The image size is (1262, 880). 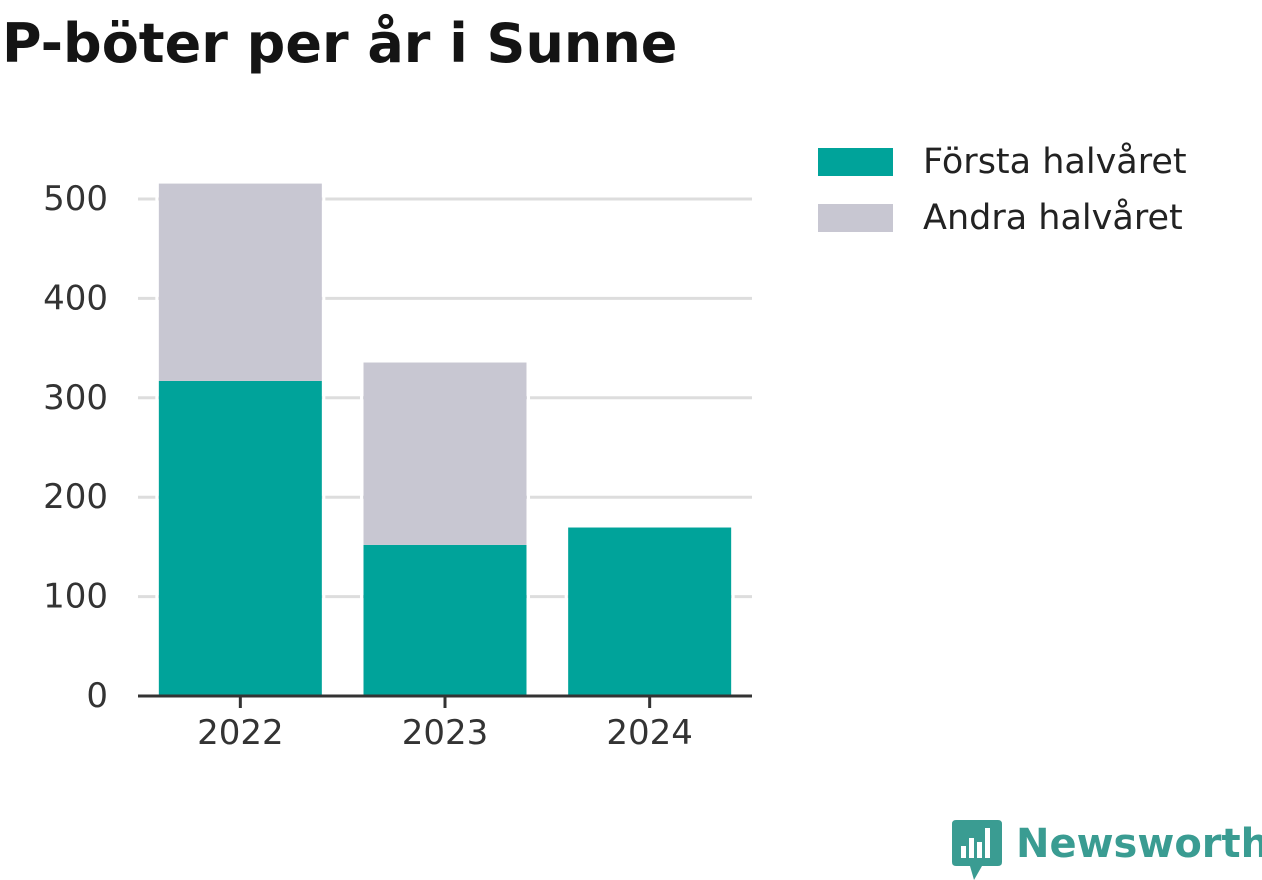 What do you see at coordinates (445, 733) in the screenshot?
I see `x-tick-label-2023: 2023` at bounding box center [445, 733].